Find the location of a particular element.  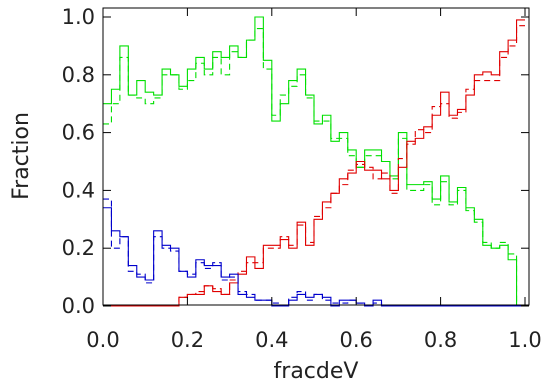

y-tick-label: 0.6 is located at coordinates (78, 133).